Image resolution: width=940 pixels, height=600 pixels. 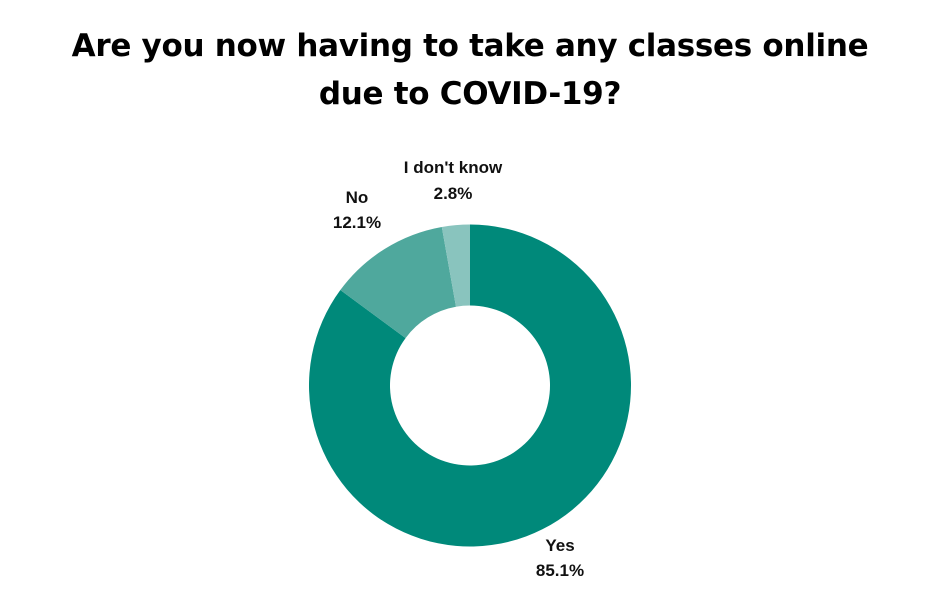 What do you see at coordinates (560, 570) in the screenshot?
I see `value-label: 85.1%` at bounding box center [560, 570].